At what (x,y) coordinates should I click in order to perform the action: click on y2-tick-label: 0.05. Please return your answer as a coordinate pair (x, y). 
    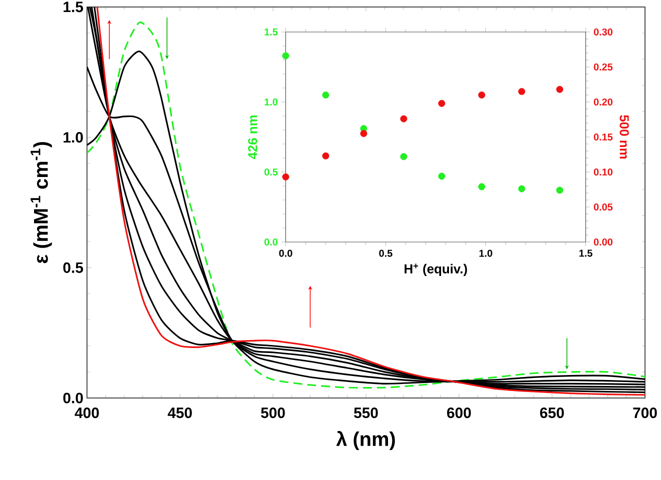
    Looking at the image, I should click on (603, 207).